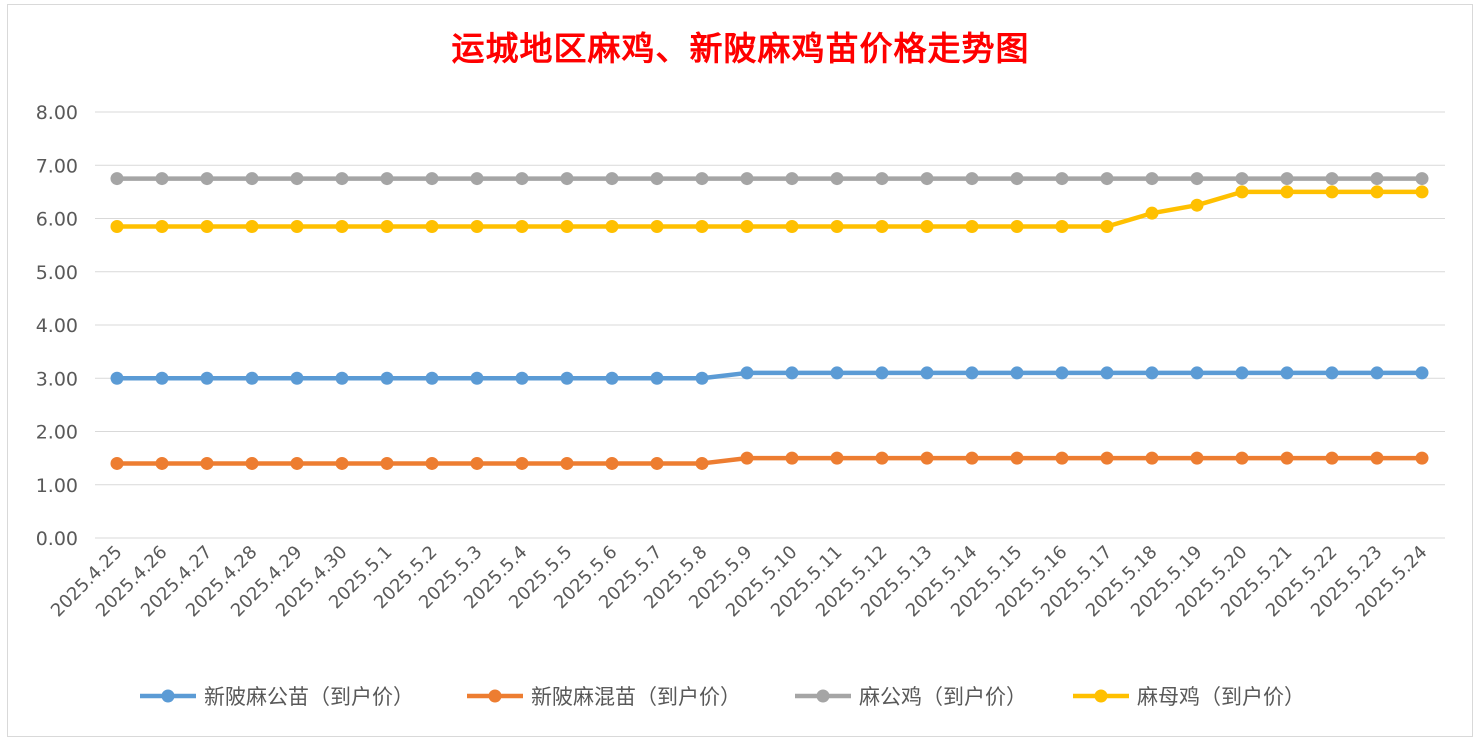 The height and width of the screenshot is (745, 1481). What do you see at coordinates (636, 697) in the screenshot?
I see `legend-label: 新陂麻混苗（到户价）` at bounding box center [636, 697].